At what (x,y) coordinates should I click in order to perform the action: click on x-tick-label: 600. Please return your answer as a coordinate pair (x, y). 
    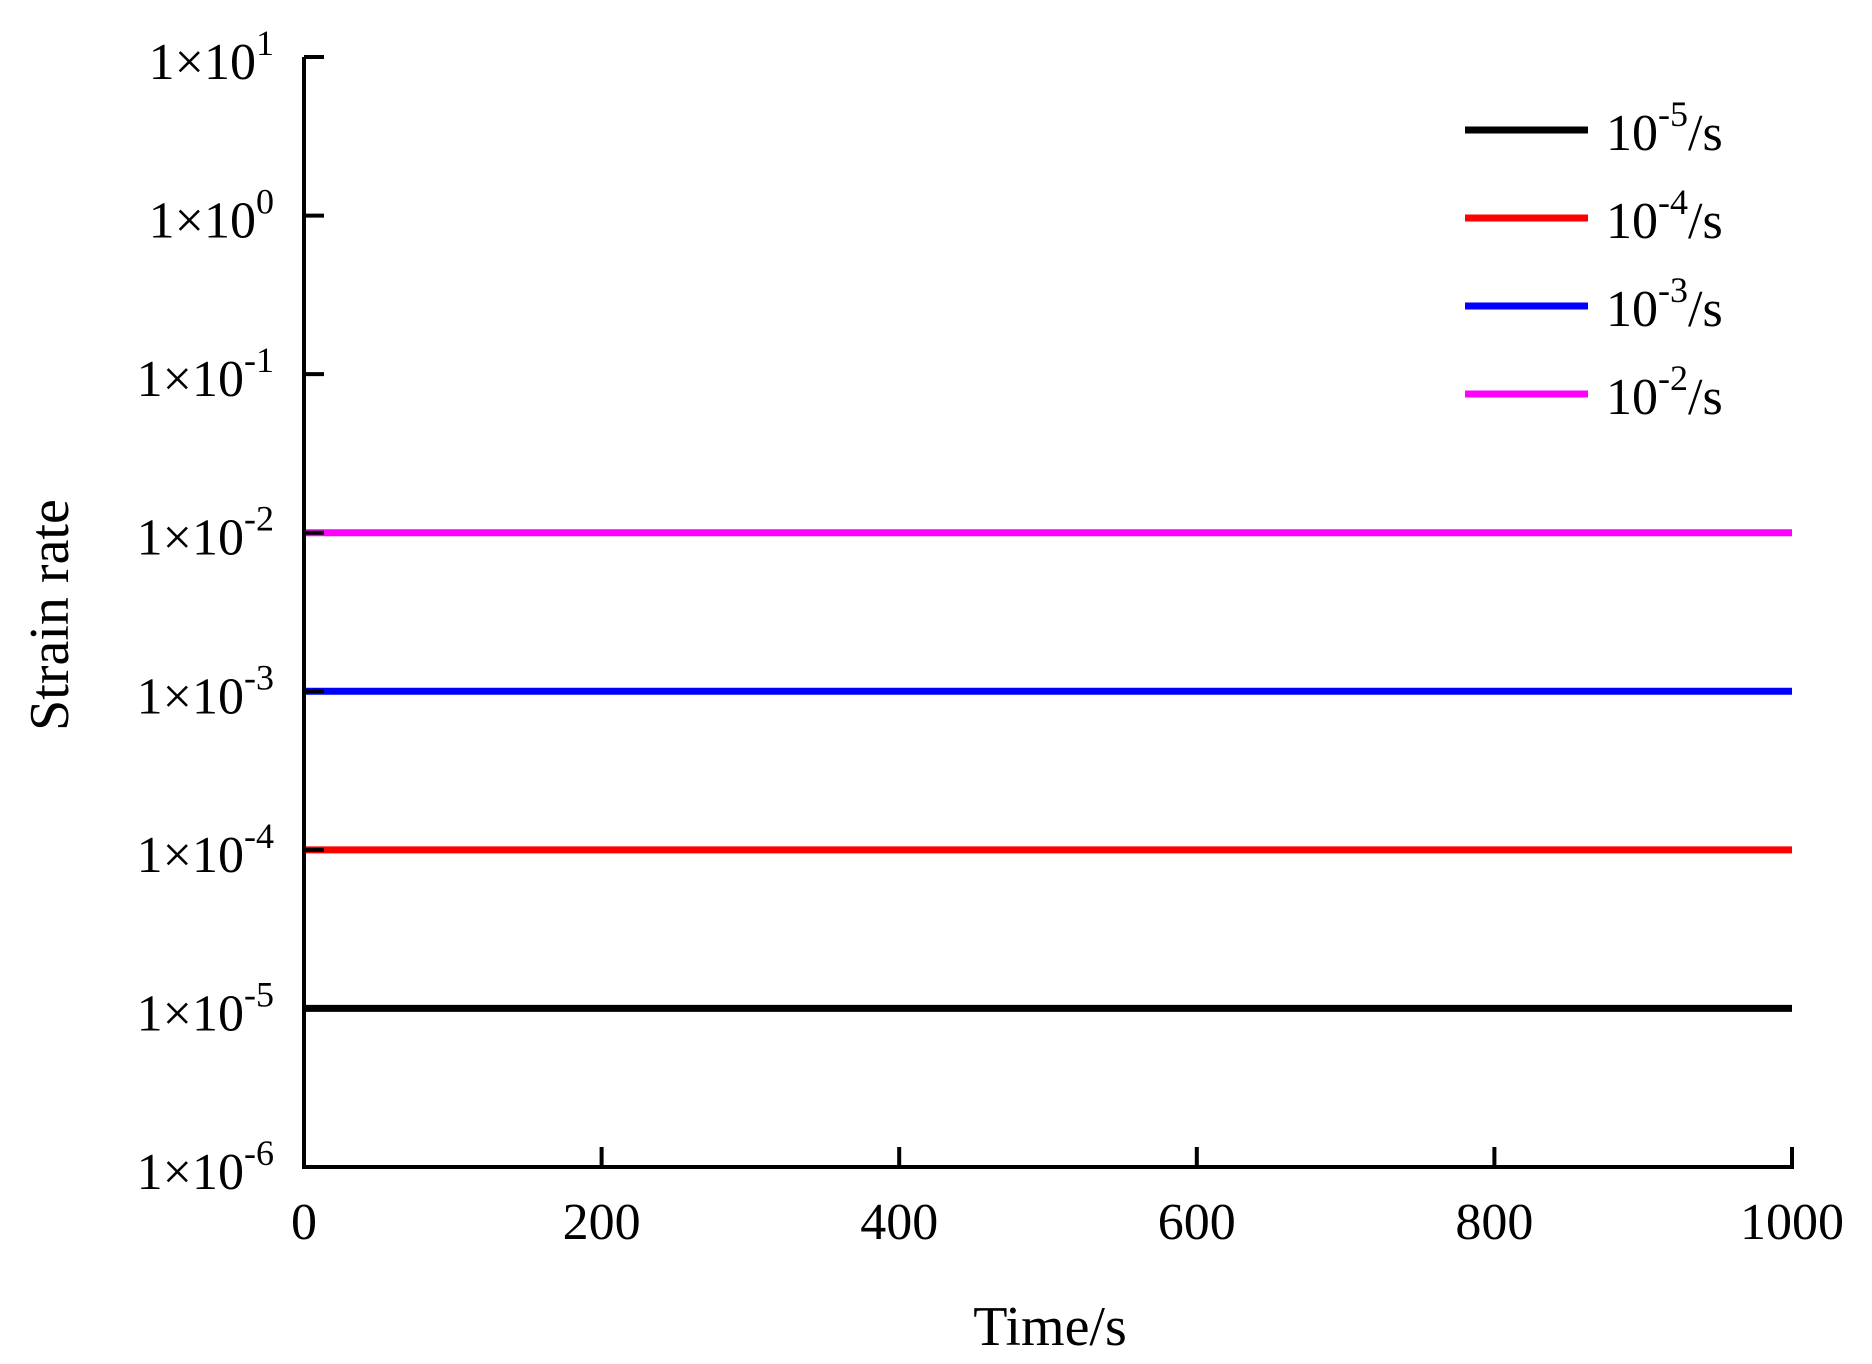
    Looking at the image, I should click on (1197, 1222).